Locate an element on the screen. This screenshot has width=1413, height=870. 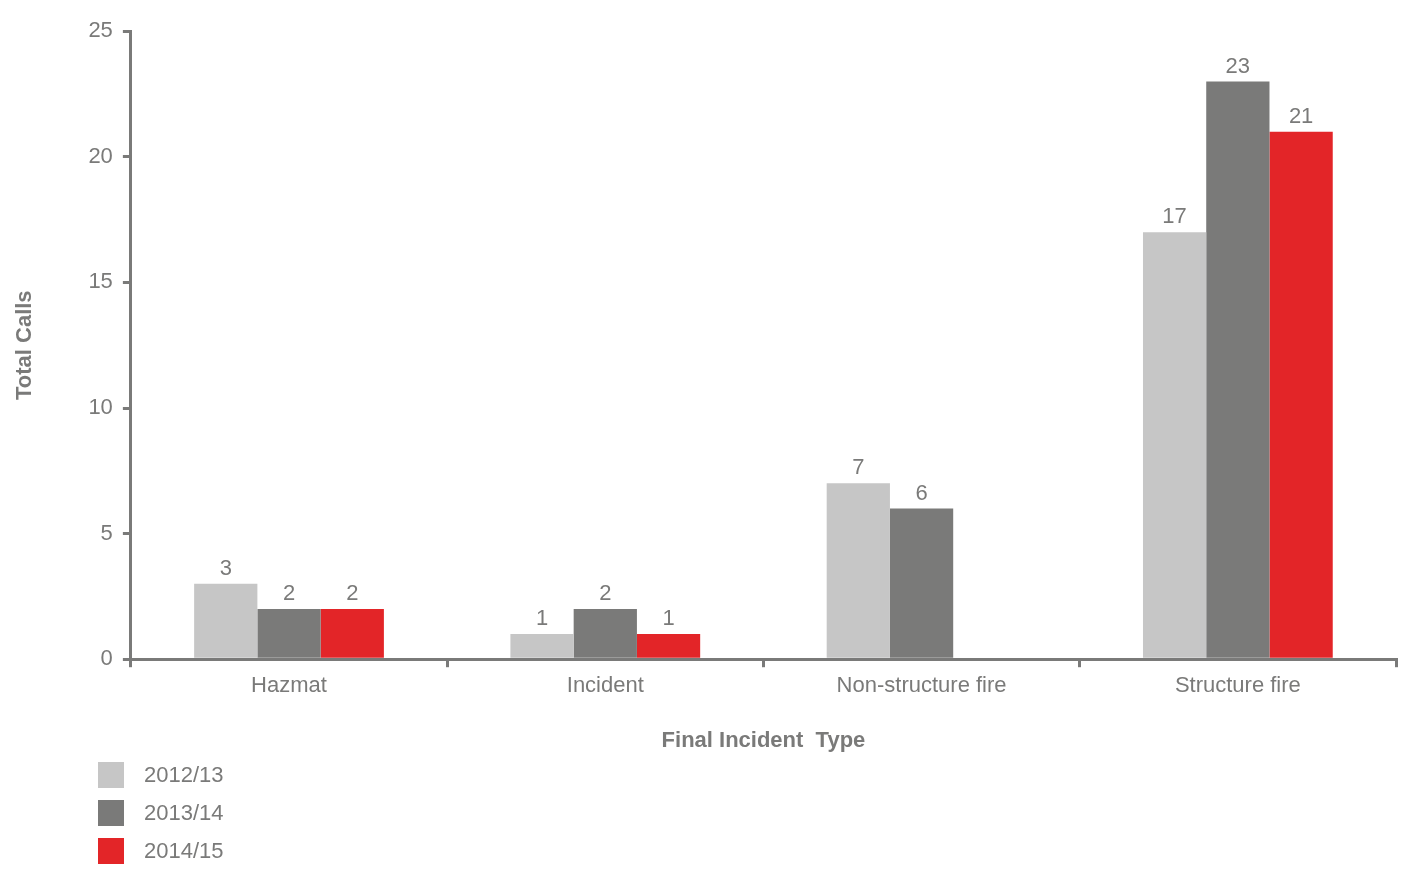
legend-label: 2014/15 is located at coordinates (184, 851).